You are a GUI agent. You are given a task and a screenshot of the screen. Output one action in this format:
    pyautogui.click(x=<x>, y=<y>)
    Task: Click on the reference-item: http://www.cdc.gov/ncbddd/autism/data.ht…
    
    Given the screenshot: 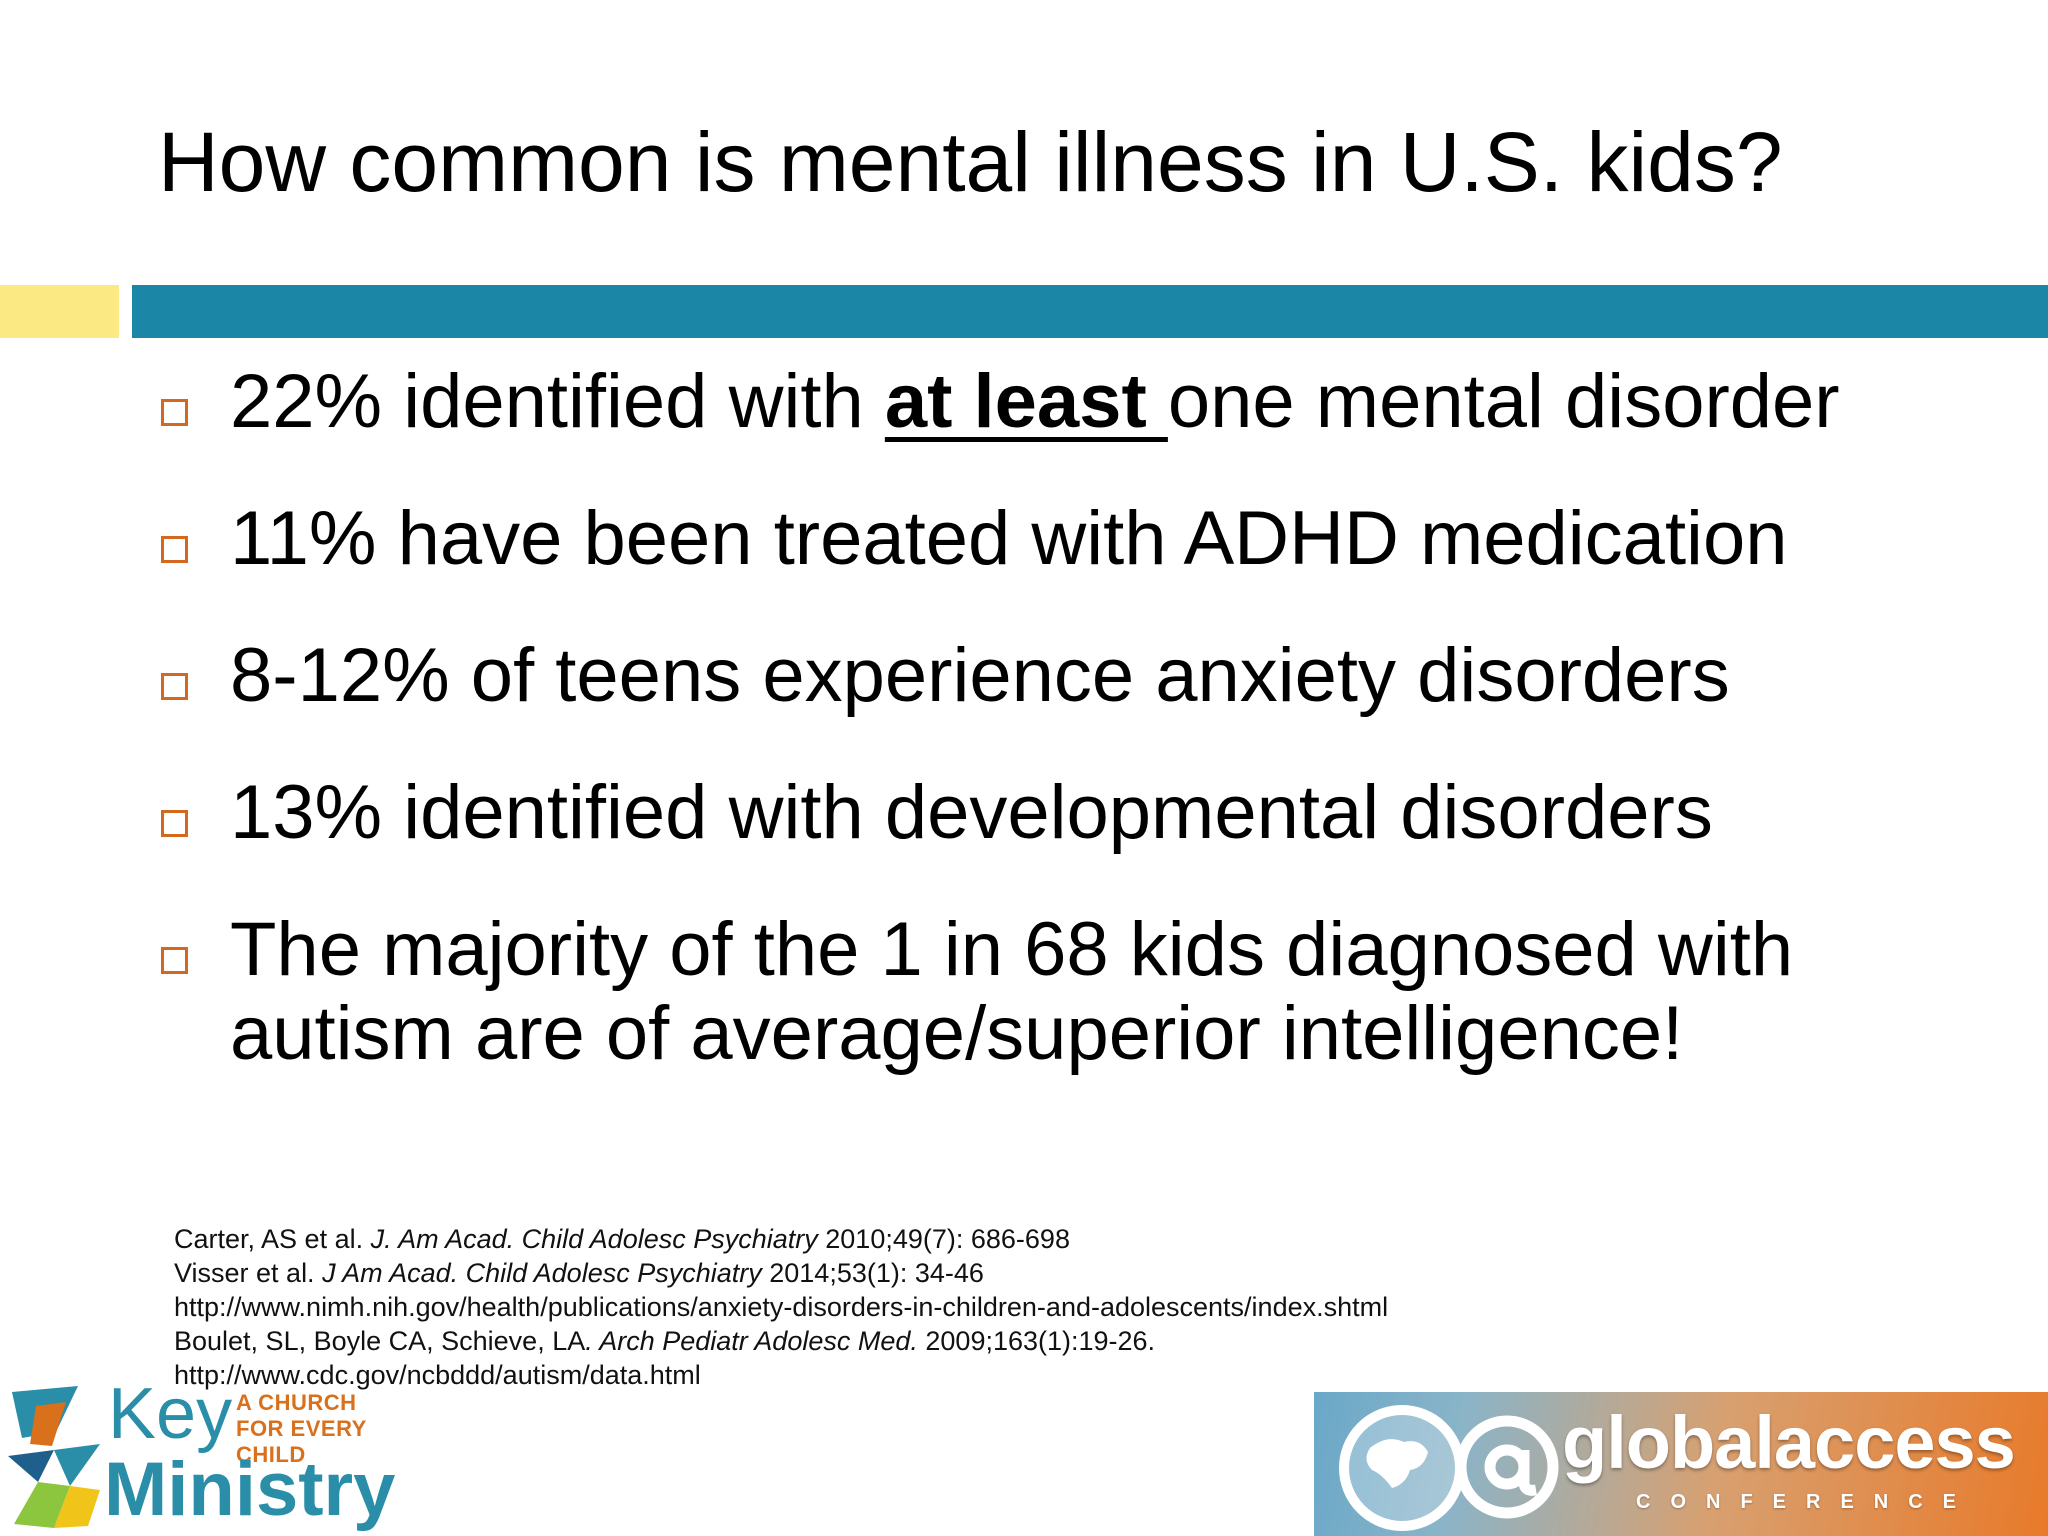 What is the action you would take?
    pyautogui.click(x=781, y=1375)
    